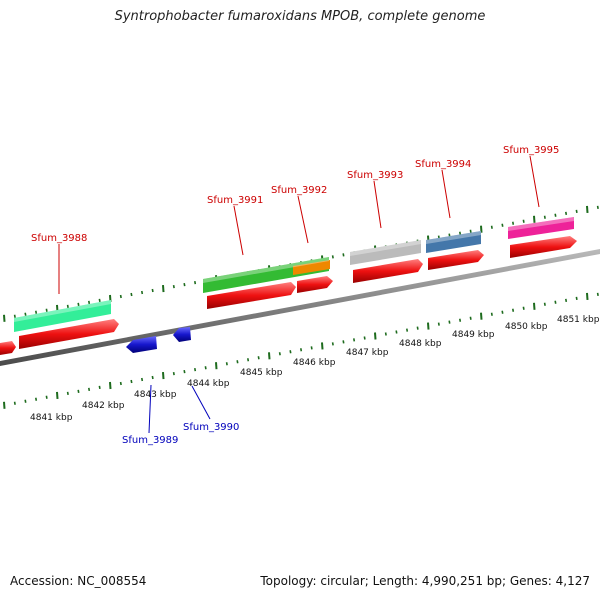 The image size is (600, 600). What do you see at coordinates (473, 335) in the screenshot?
I see `tick-label-4849: 4849 kbp` at bounding box center [473, 335].